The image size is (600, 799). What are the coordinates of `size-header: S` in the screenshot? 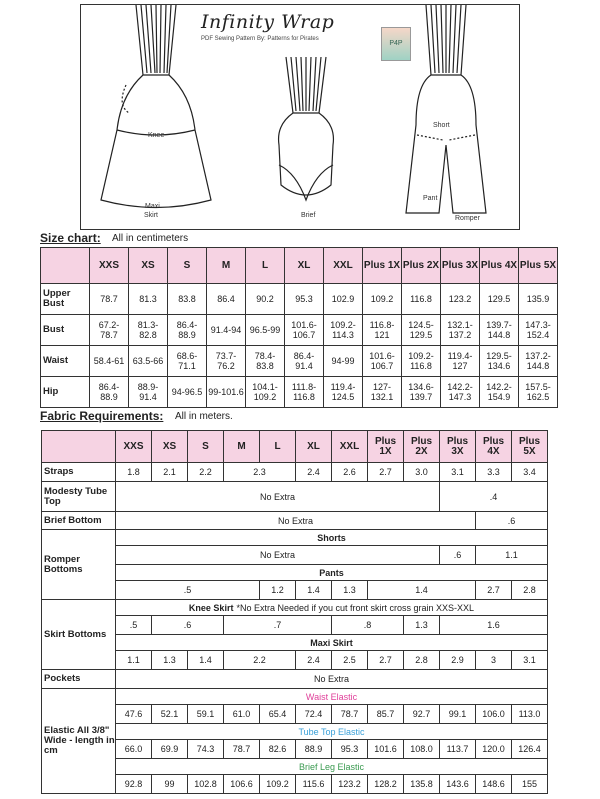 It's located at (187, 265).